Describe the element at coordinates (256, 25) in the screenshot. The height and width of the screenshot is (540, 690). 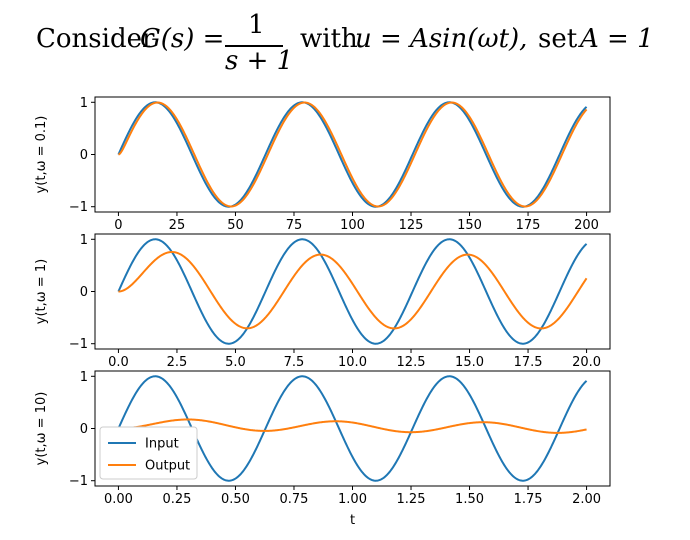
I see `title-numerator: 1` at that location.